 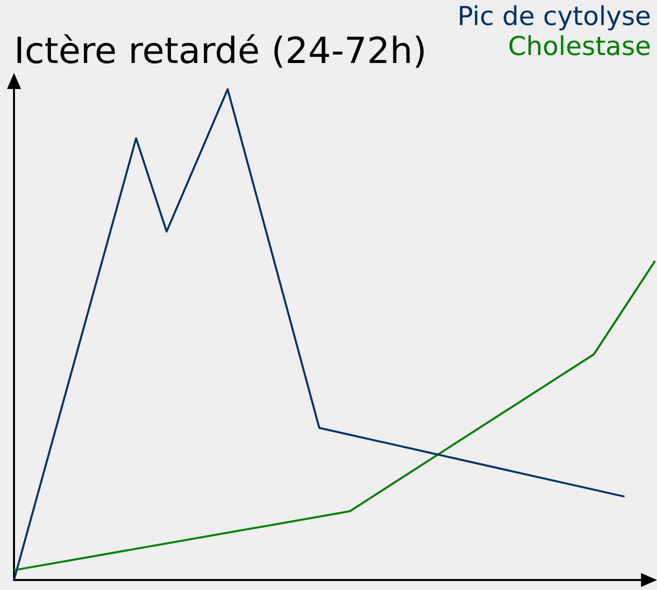 I want to click on text: Cholestase, so click(x=579, y=47).